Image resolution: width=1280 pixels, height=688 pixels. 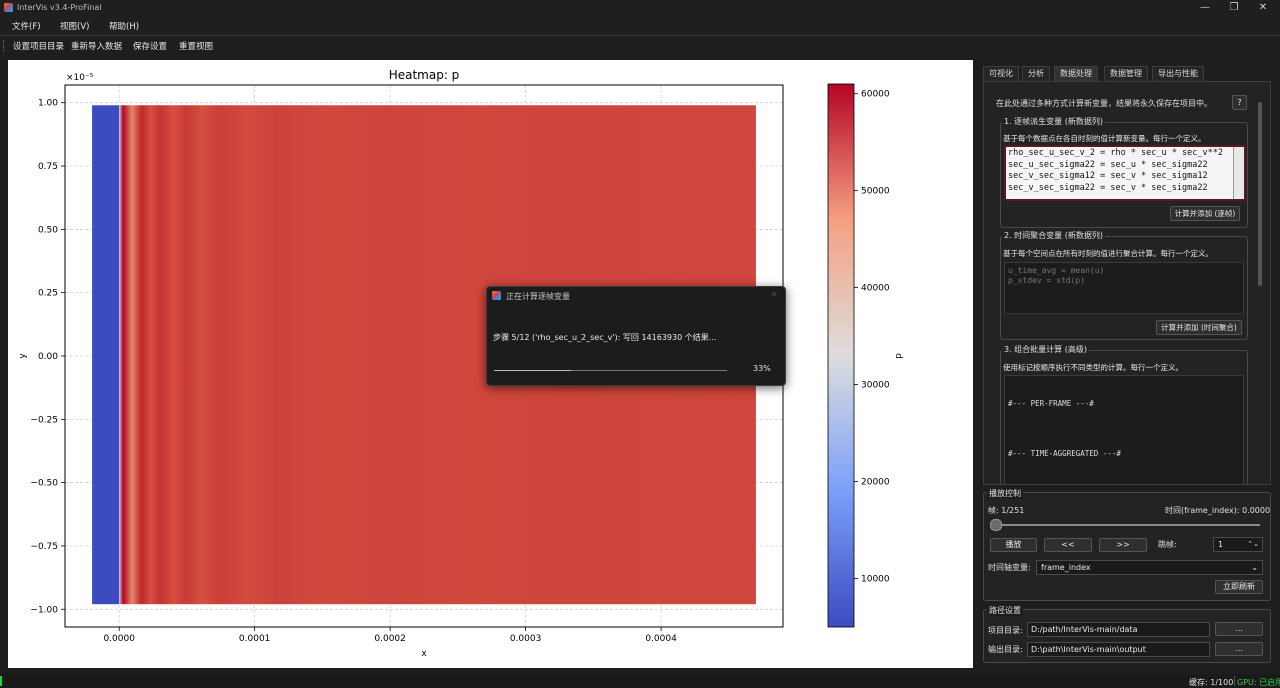 What do you see at coordinates (80, 78) in the screenshot?
I see `y-scale-note: ×10⁻⁵` at bounding box center [80, 78].